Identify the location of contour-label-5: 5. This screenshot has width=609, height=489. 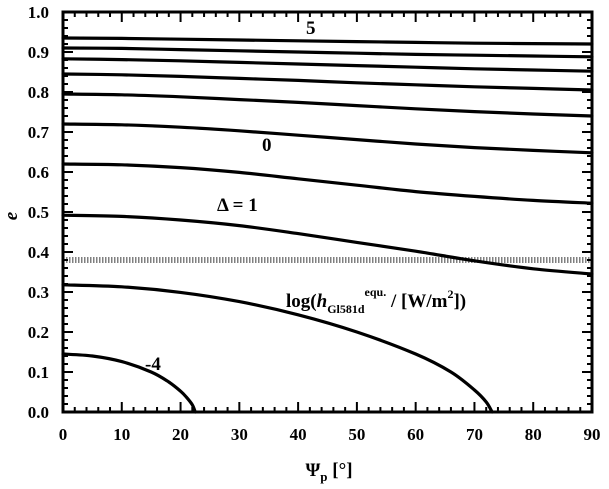
(311, 28).